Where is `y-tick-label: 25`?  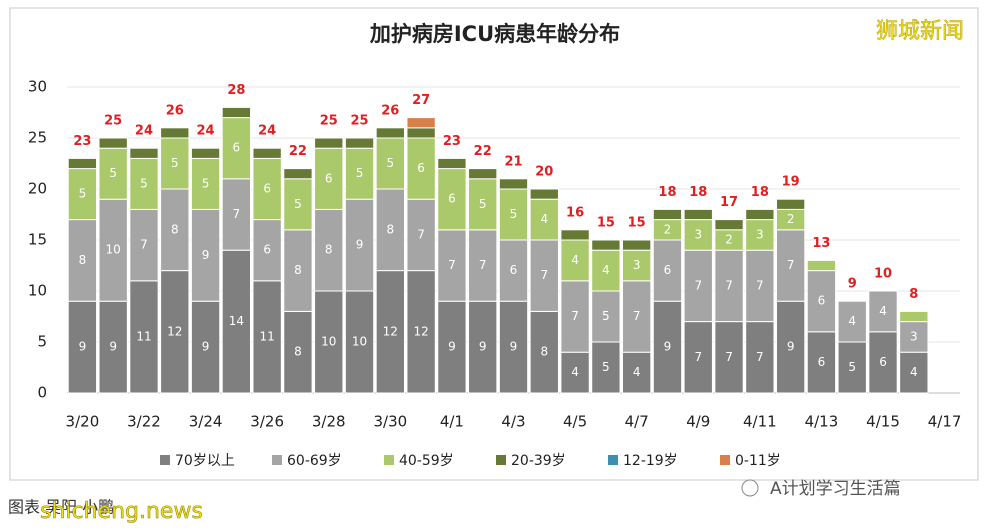
y-tick-label: 25 is located at coordinates (37, 138).